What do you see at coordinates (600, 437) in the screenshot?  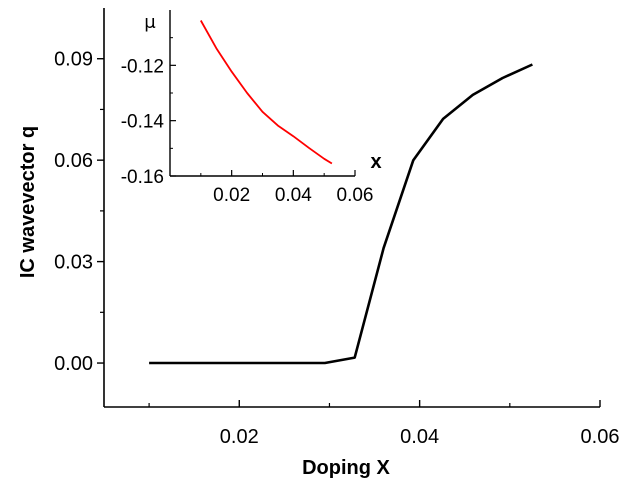 I see `main-x-tick-label: 0.06` at bounding box center [600, 437].